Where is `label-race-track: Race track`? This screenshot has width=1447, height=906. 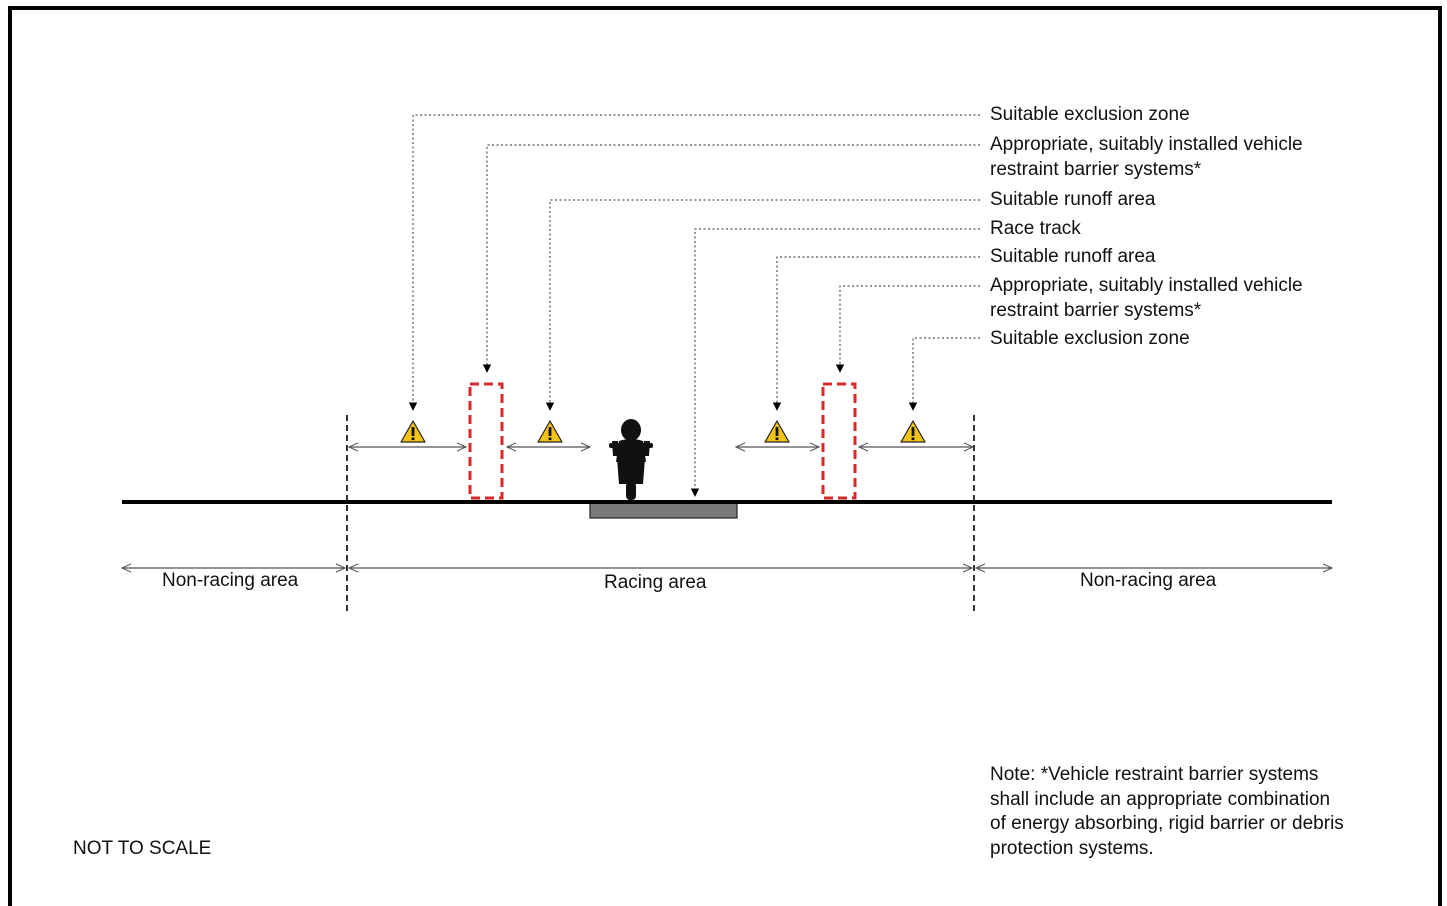 label-race-track: Race track is located at coordinates (1035, 228).